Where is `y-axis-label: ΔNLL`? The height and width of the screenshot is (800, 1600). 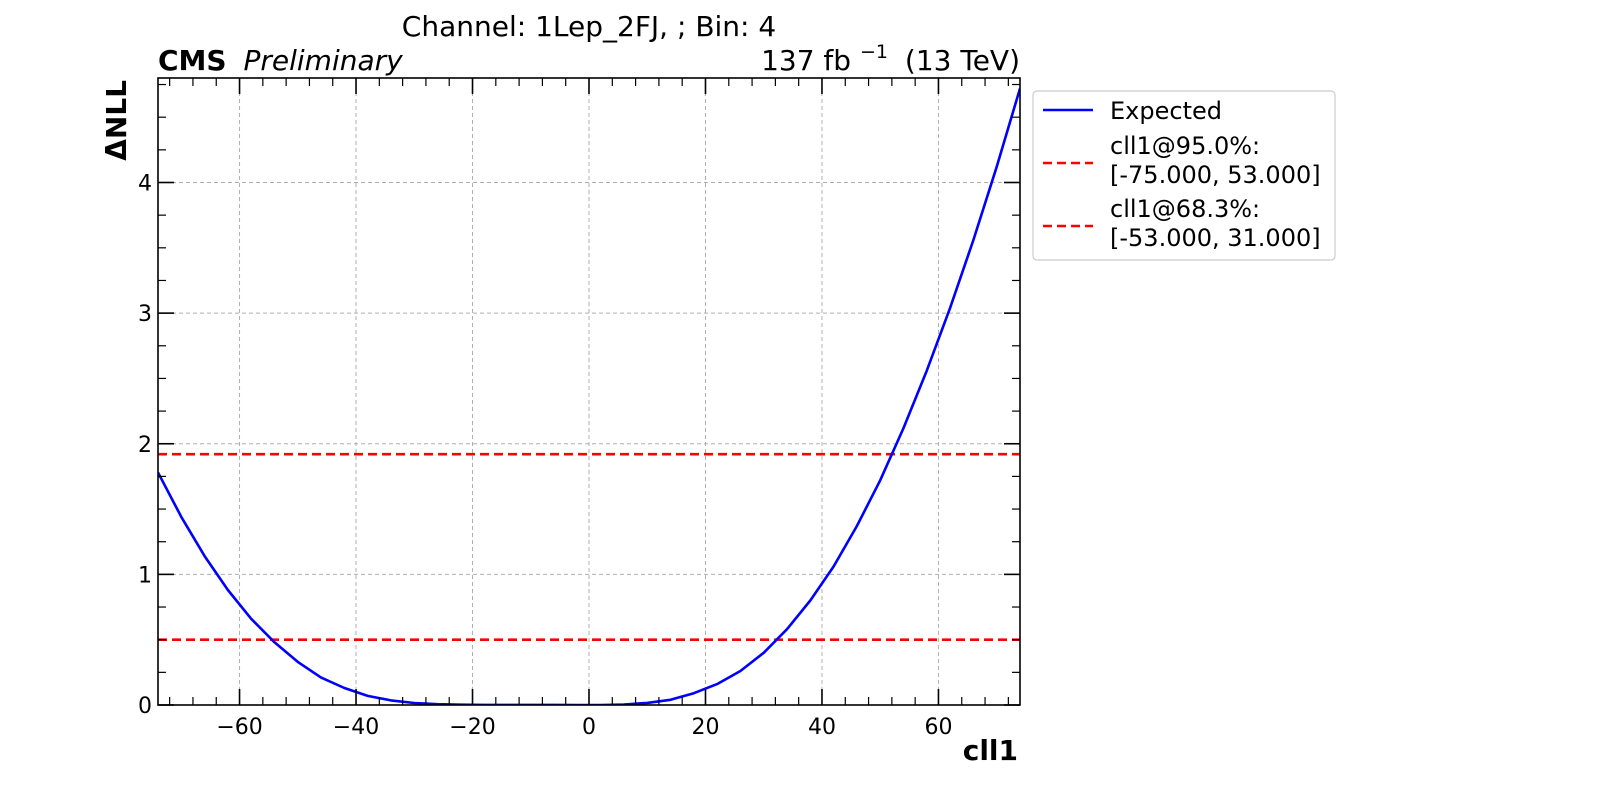
y-axis-label: ΔNLL is located at coordinates (116, 120).